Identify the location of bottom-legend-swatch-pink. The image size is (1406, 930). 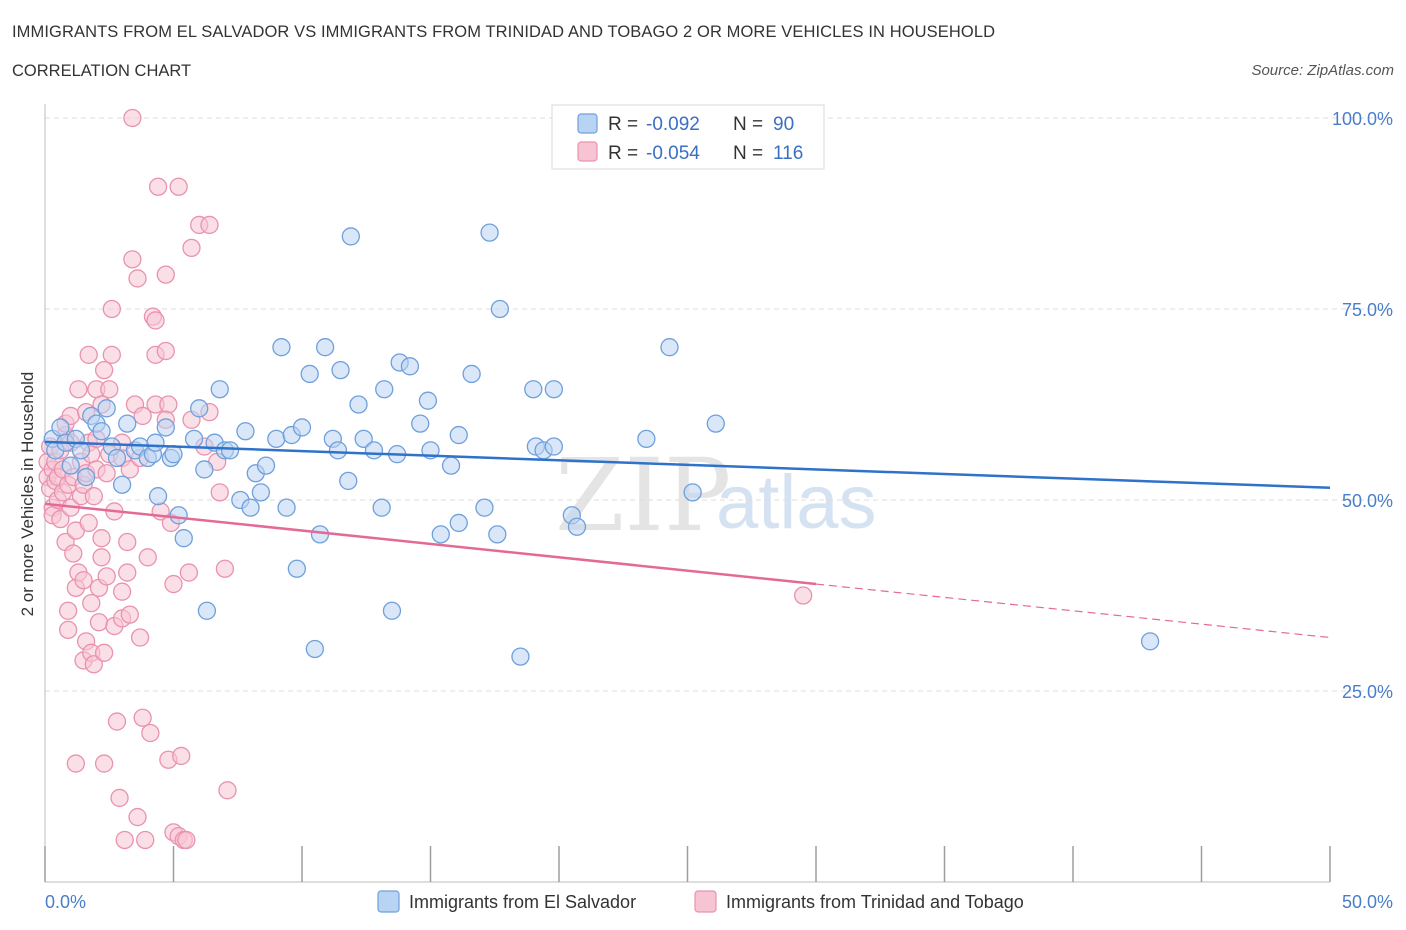
(705, 901).